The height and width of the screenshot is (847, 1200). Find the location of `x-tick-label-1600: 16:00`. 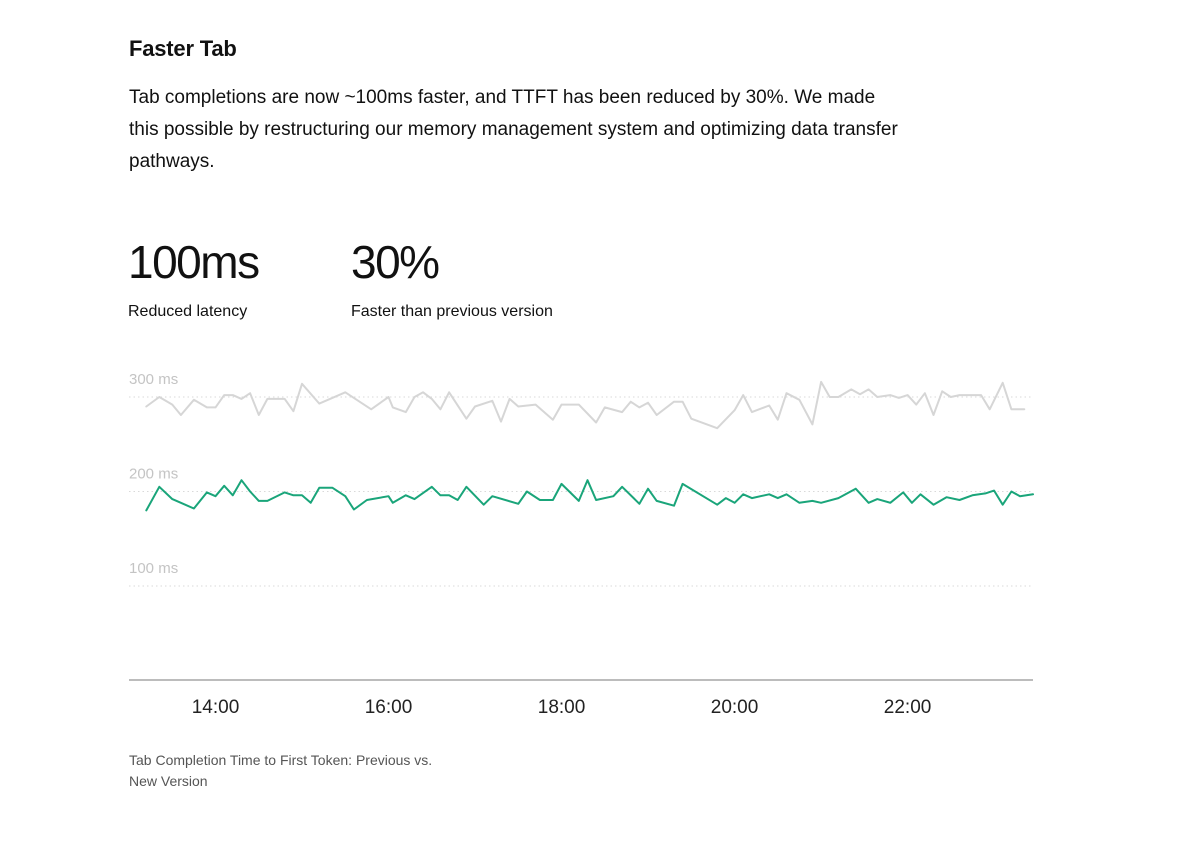

x-tick-label-1600: 16:00 is located at coordinates (389, 707).